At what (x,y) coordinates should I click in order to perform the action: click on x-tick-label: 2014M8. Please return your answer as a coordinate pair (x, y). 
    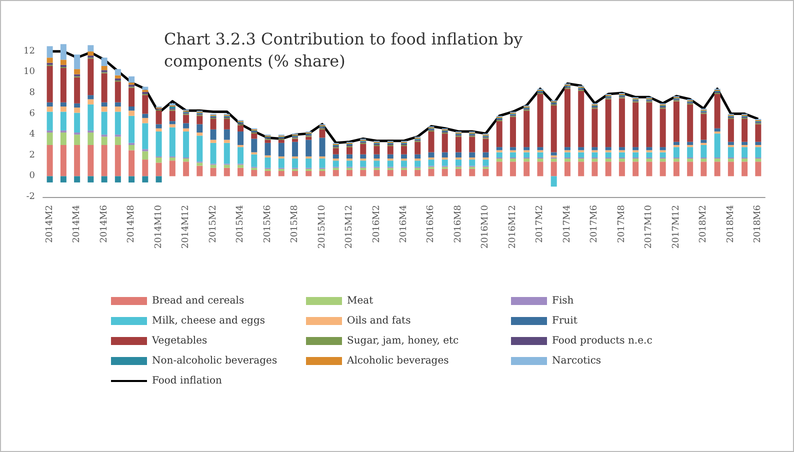
    Looking at the image, I should click on (131, 223).